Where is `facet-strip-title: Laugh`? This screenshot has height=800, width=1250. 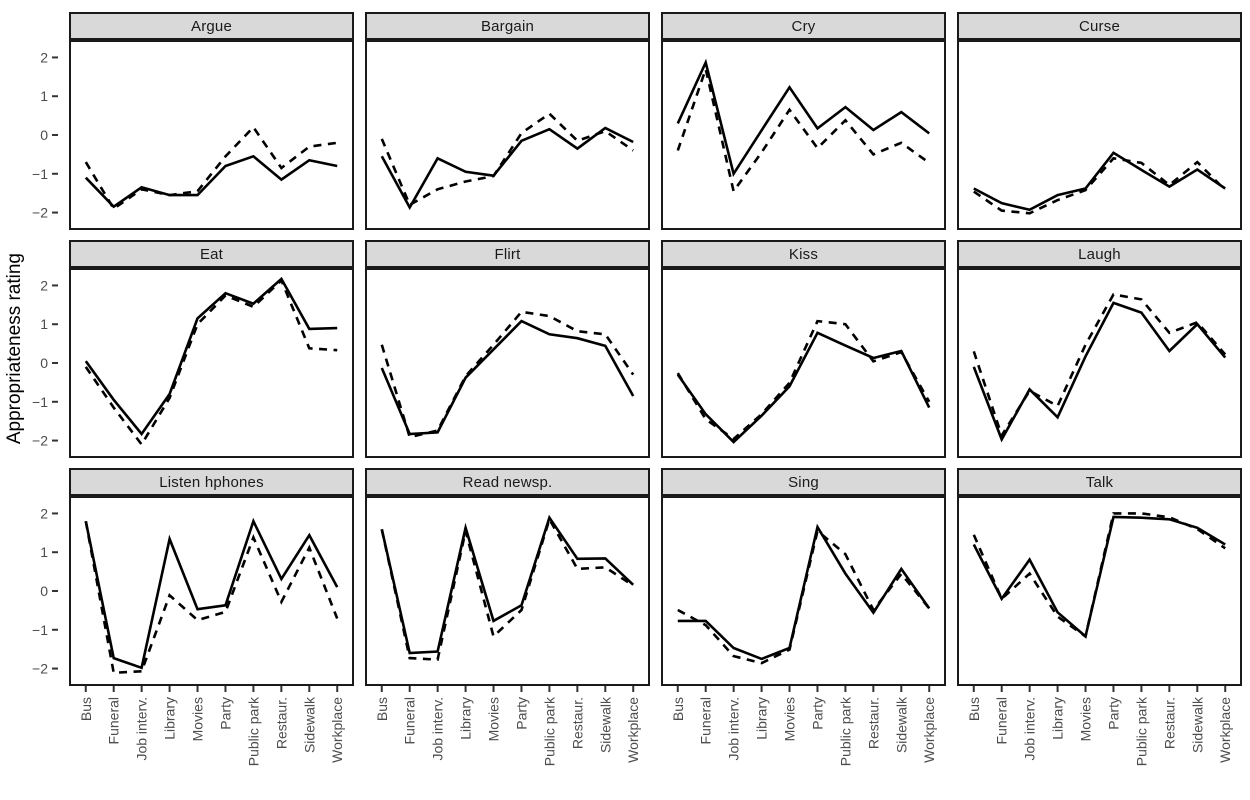
facet-strip-title: Laugh is located at coordinates (1099, 254).